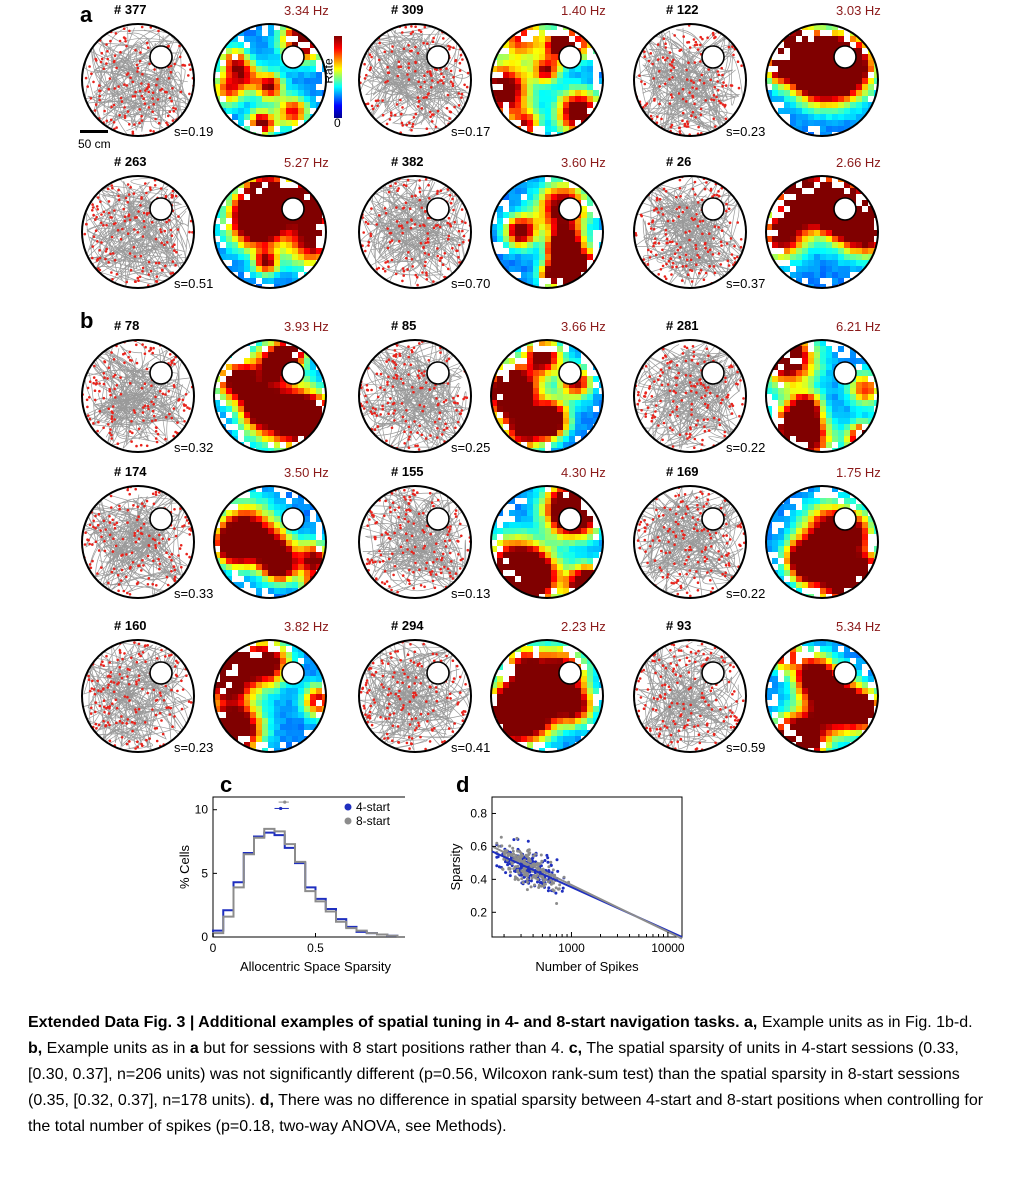 This screenshot has width=1015, height=1200. I want to click on panel-letter-a: a, so click(86, 14).